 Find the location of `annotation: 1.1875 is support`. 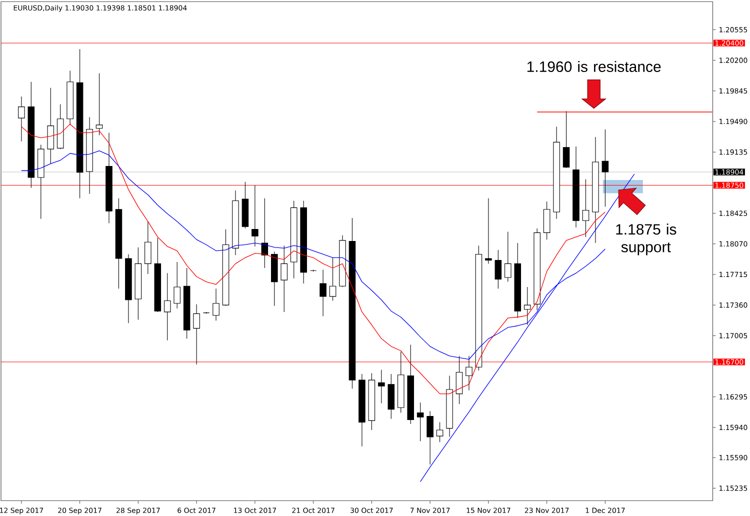

annotation: 1.1875 is support is located at coordinates (646, 240).